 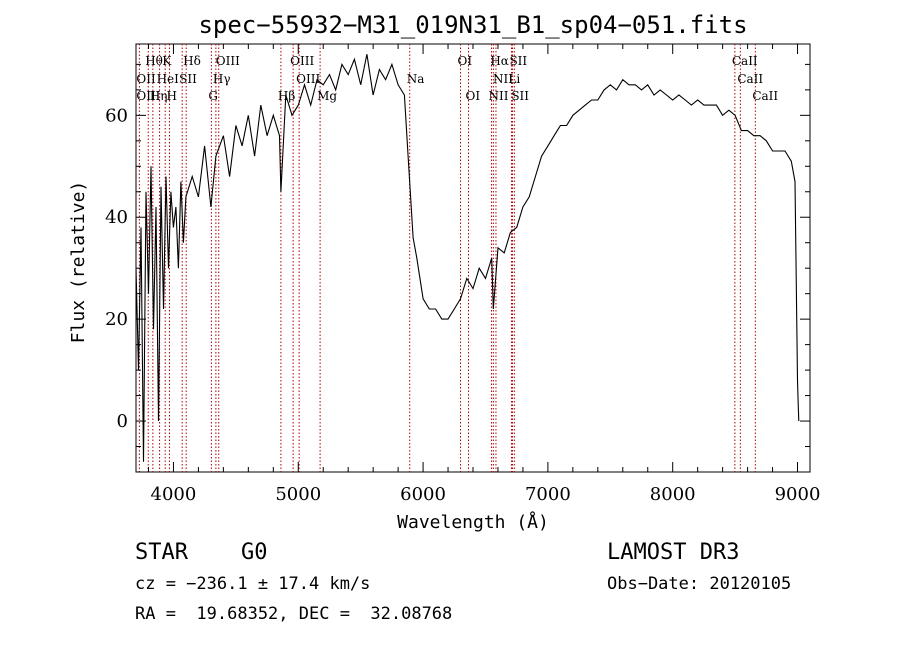 I want to click on y-axis-label: Flux (relative), so click(x=78, y=262).